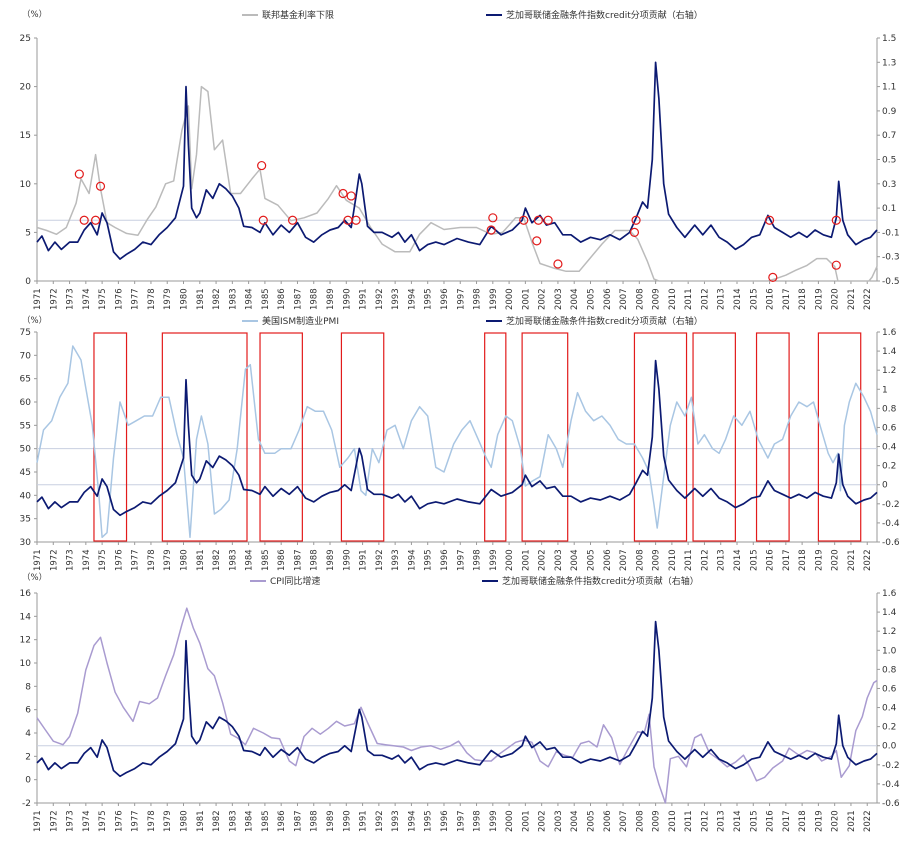 This screenshot has width=924, height=841. I want to click on right-tick-label: 0.7, so click(889, 136).